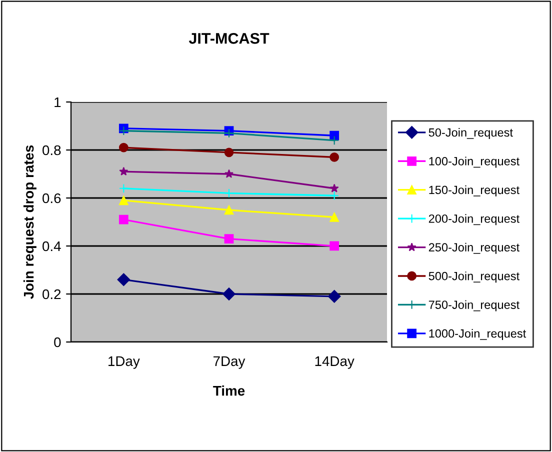  What do you see at coordinates (474, 248) in the screenshot?
I see `legend-label: 250-Join_request` at bounding box center [474, 248].